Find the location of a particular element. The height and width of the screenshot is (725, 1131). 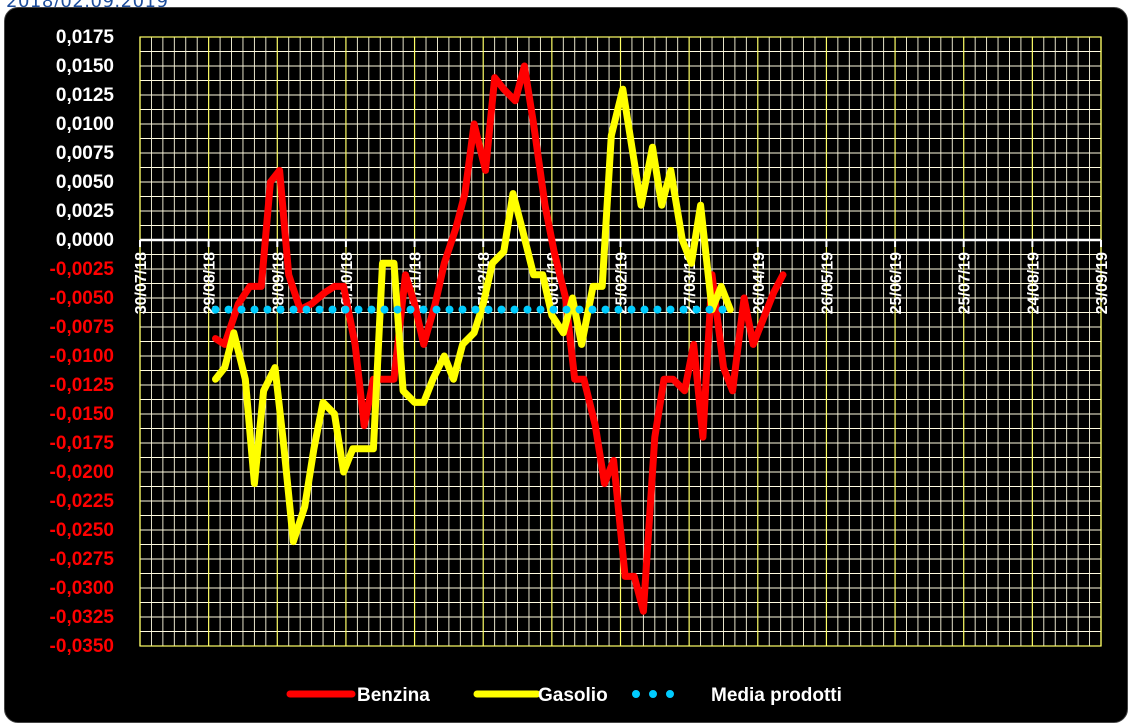

legend-label: Media prodotti is located at coordinates (776, 695).